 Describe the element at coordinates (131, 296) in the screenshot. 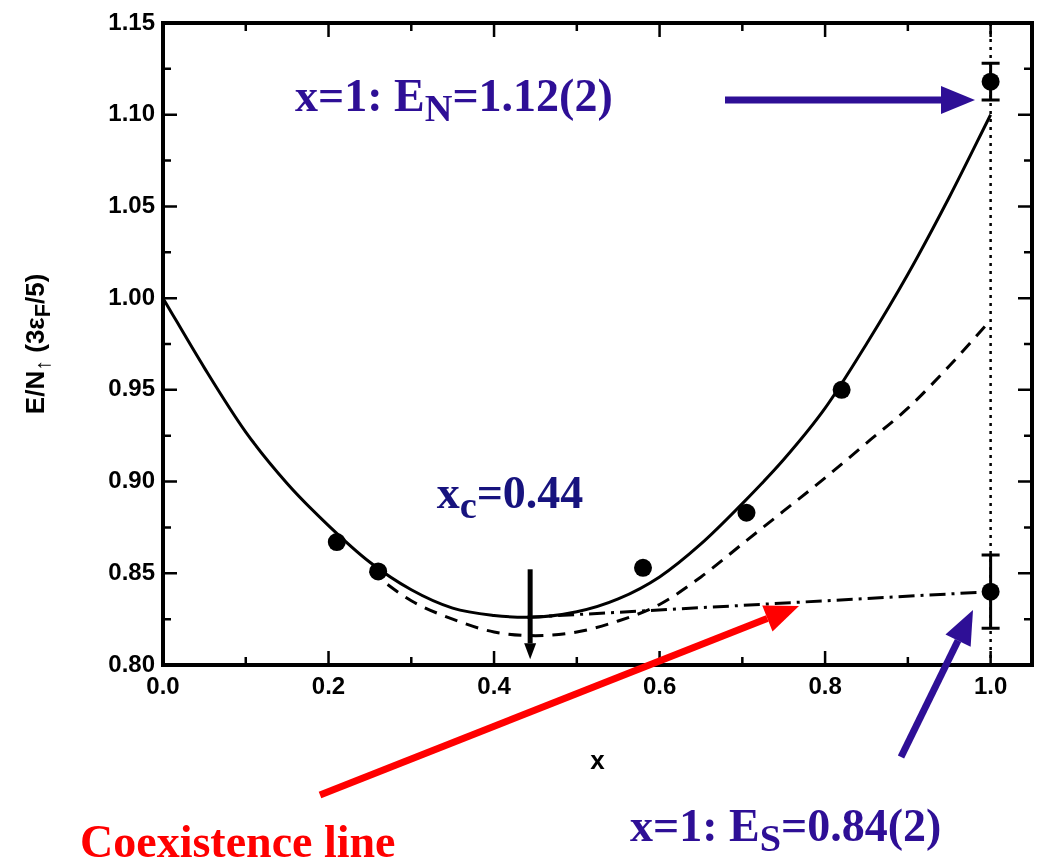

I see `y-tick-label: 1.00` at that location.